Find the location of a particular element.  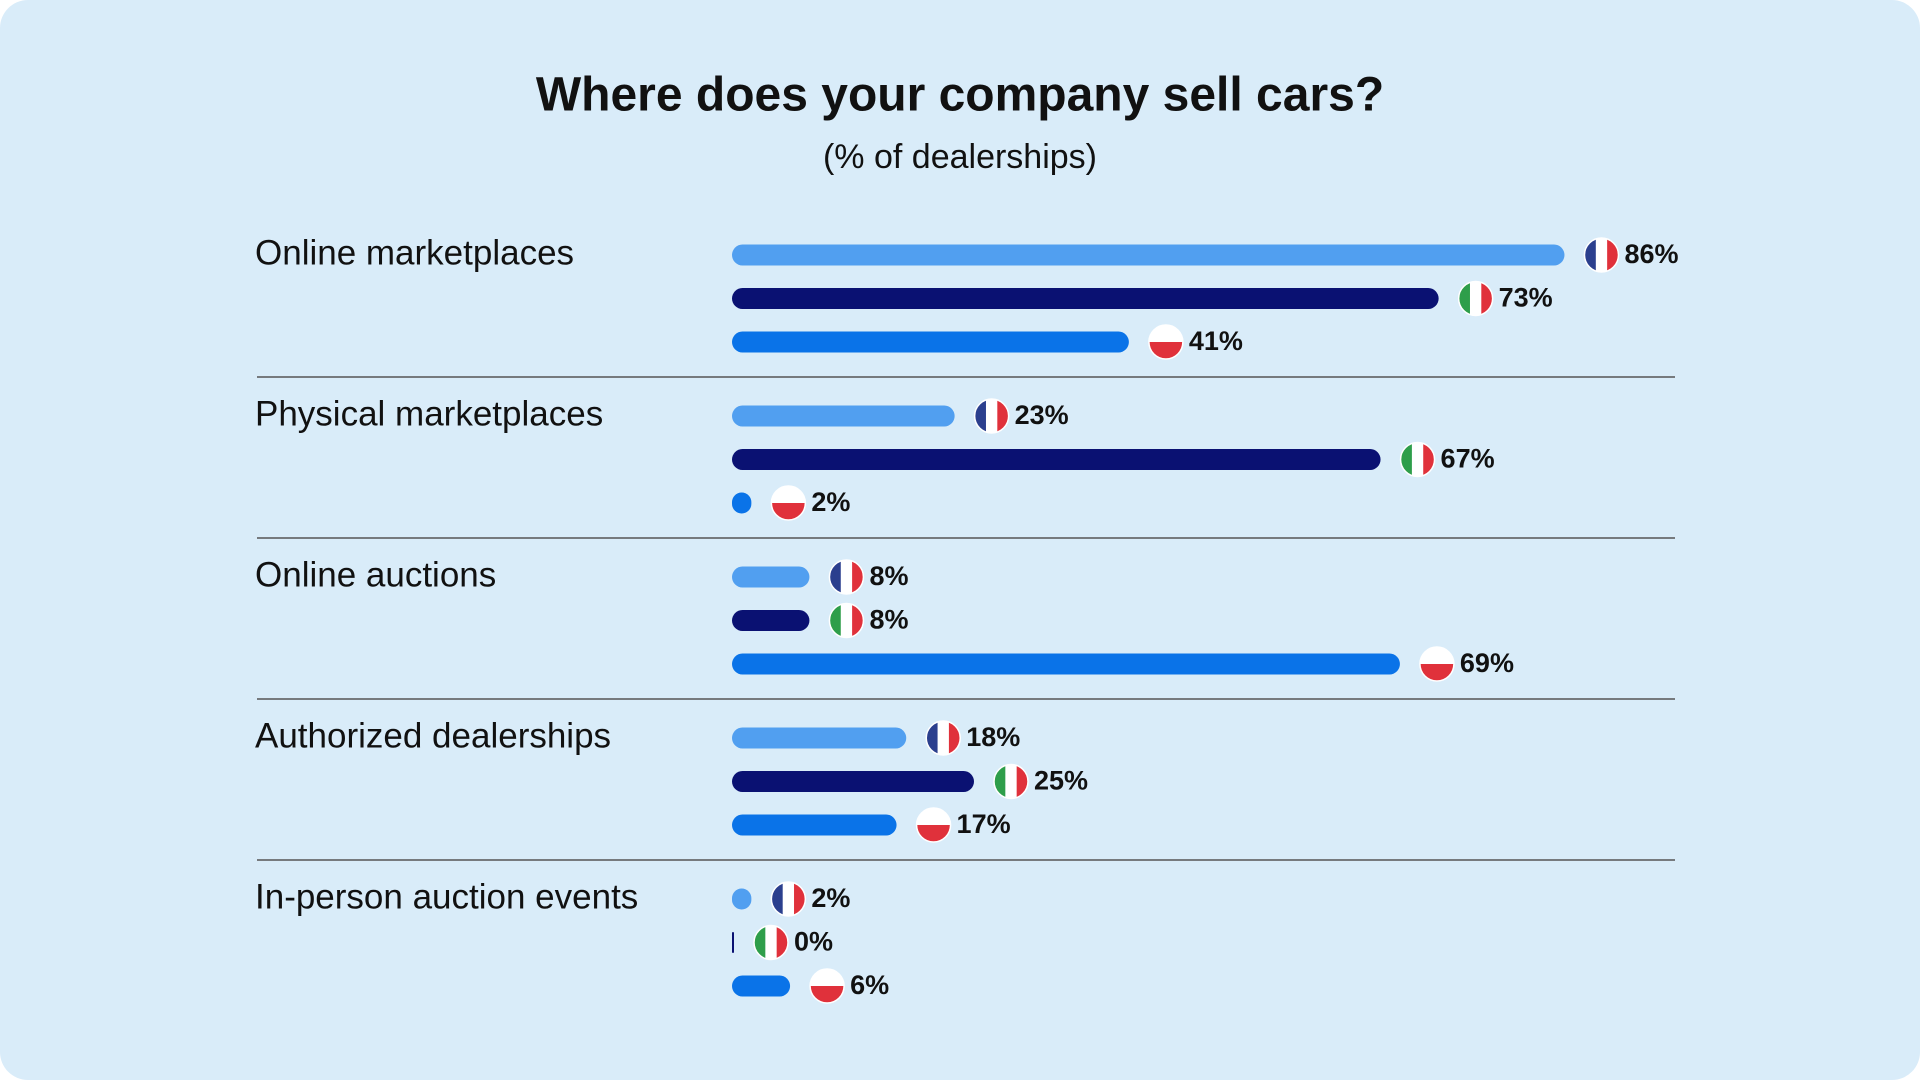

category-label: Online marketplaces is located at coordinates (414, 252).